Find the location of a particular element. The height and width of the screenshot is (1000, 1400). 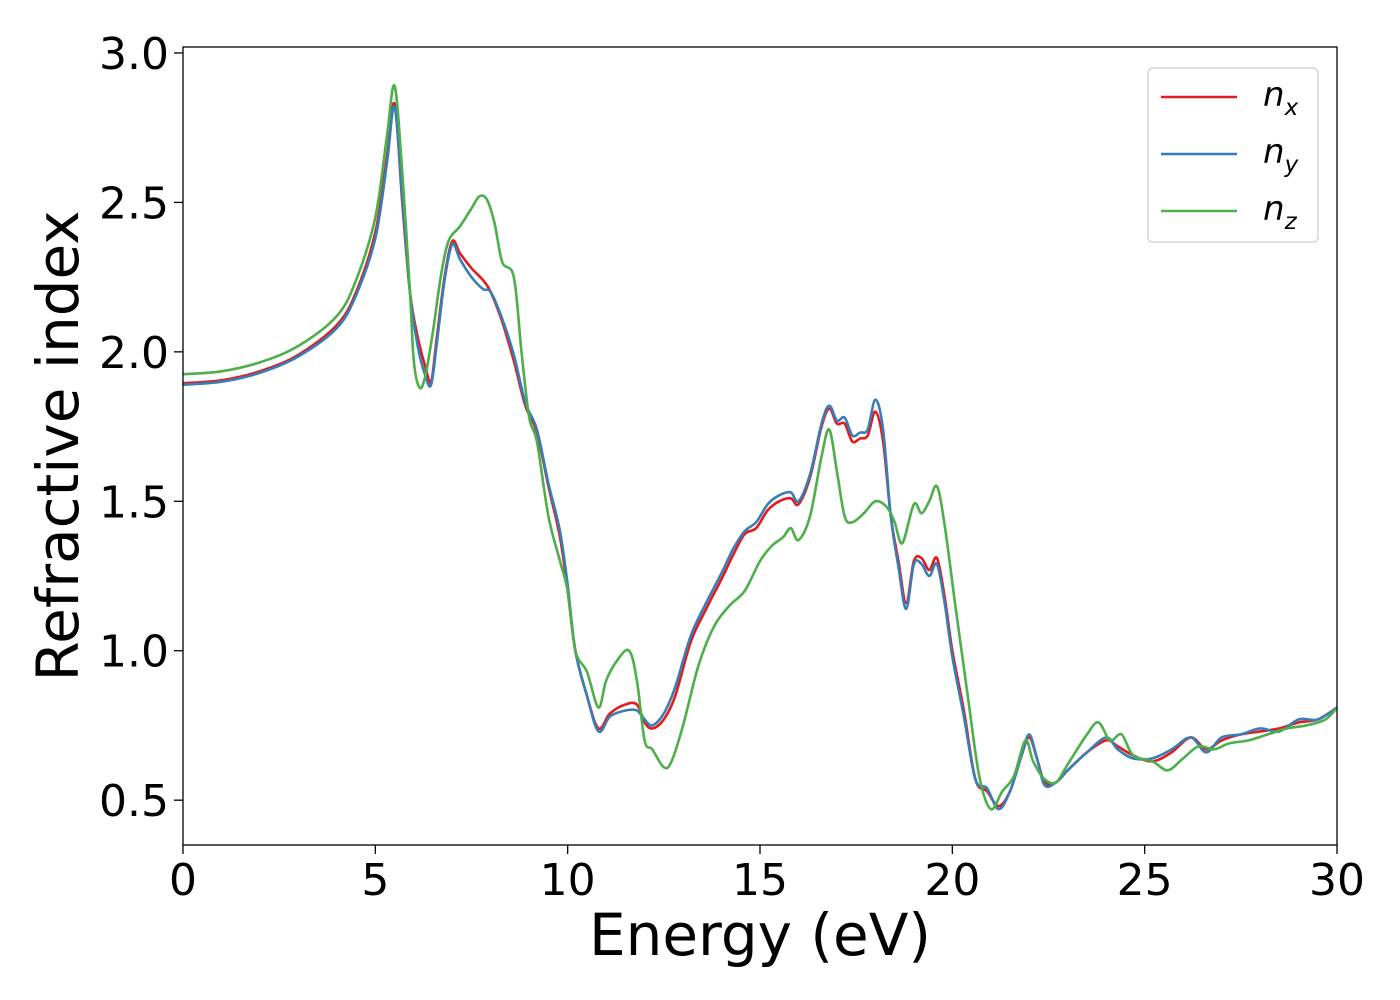

y-tick-label: 2.5 is located at coordinates (134, 203).